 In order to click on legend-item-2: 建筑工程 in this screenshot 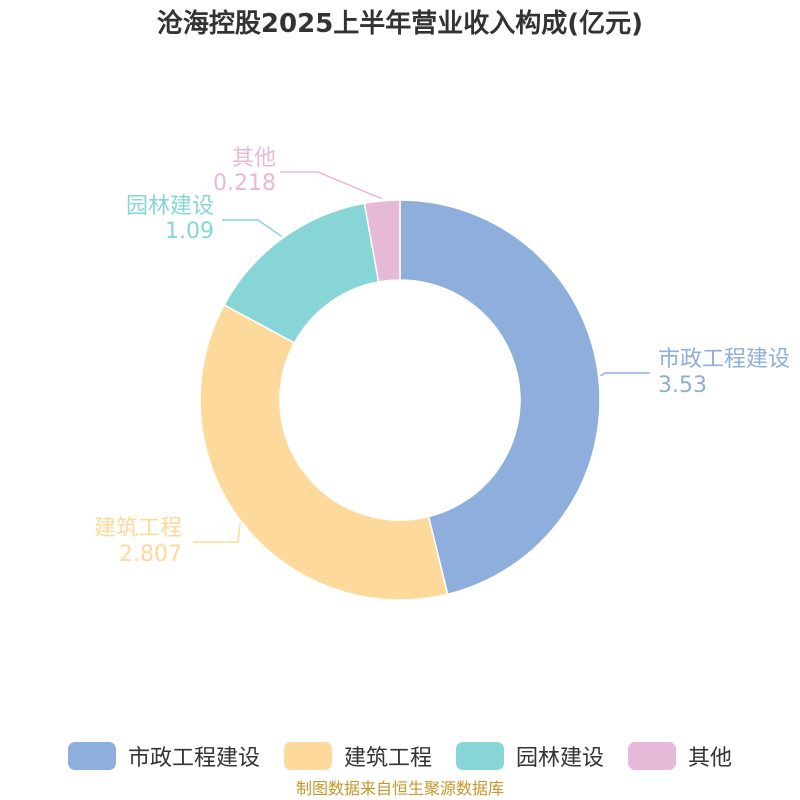, I will do `click(357, 756)`.